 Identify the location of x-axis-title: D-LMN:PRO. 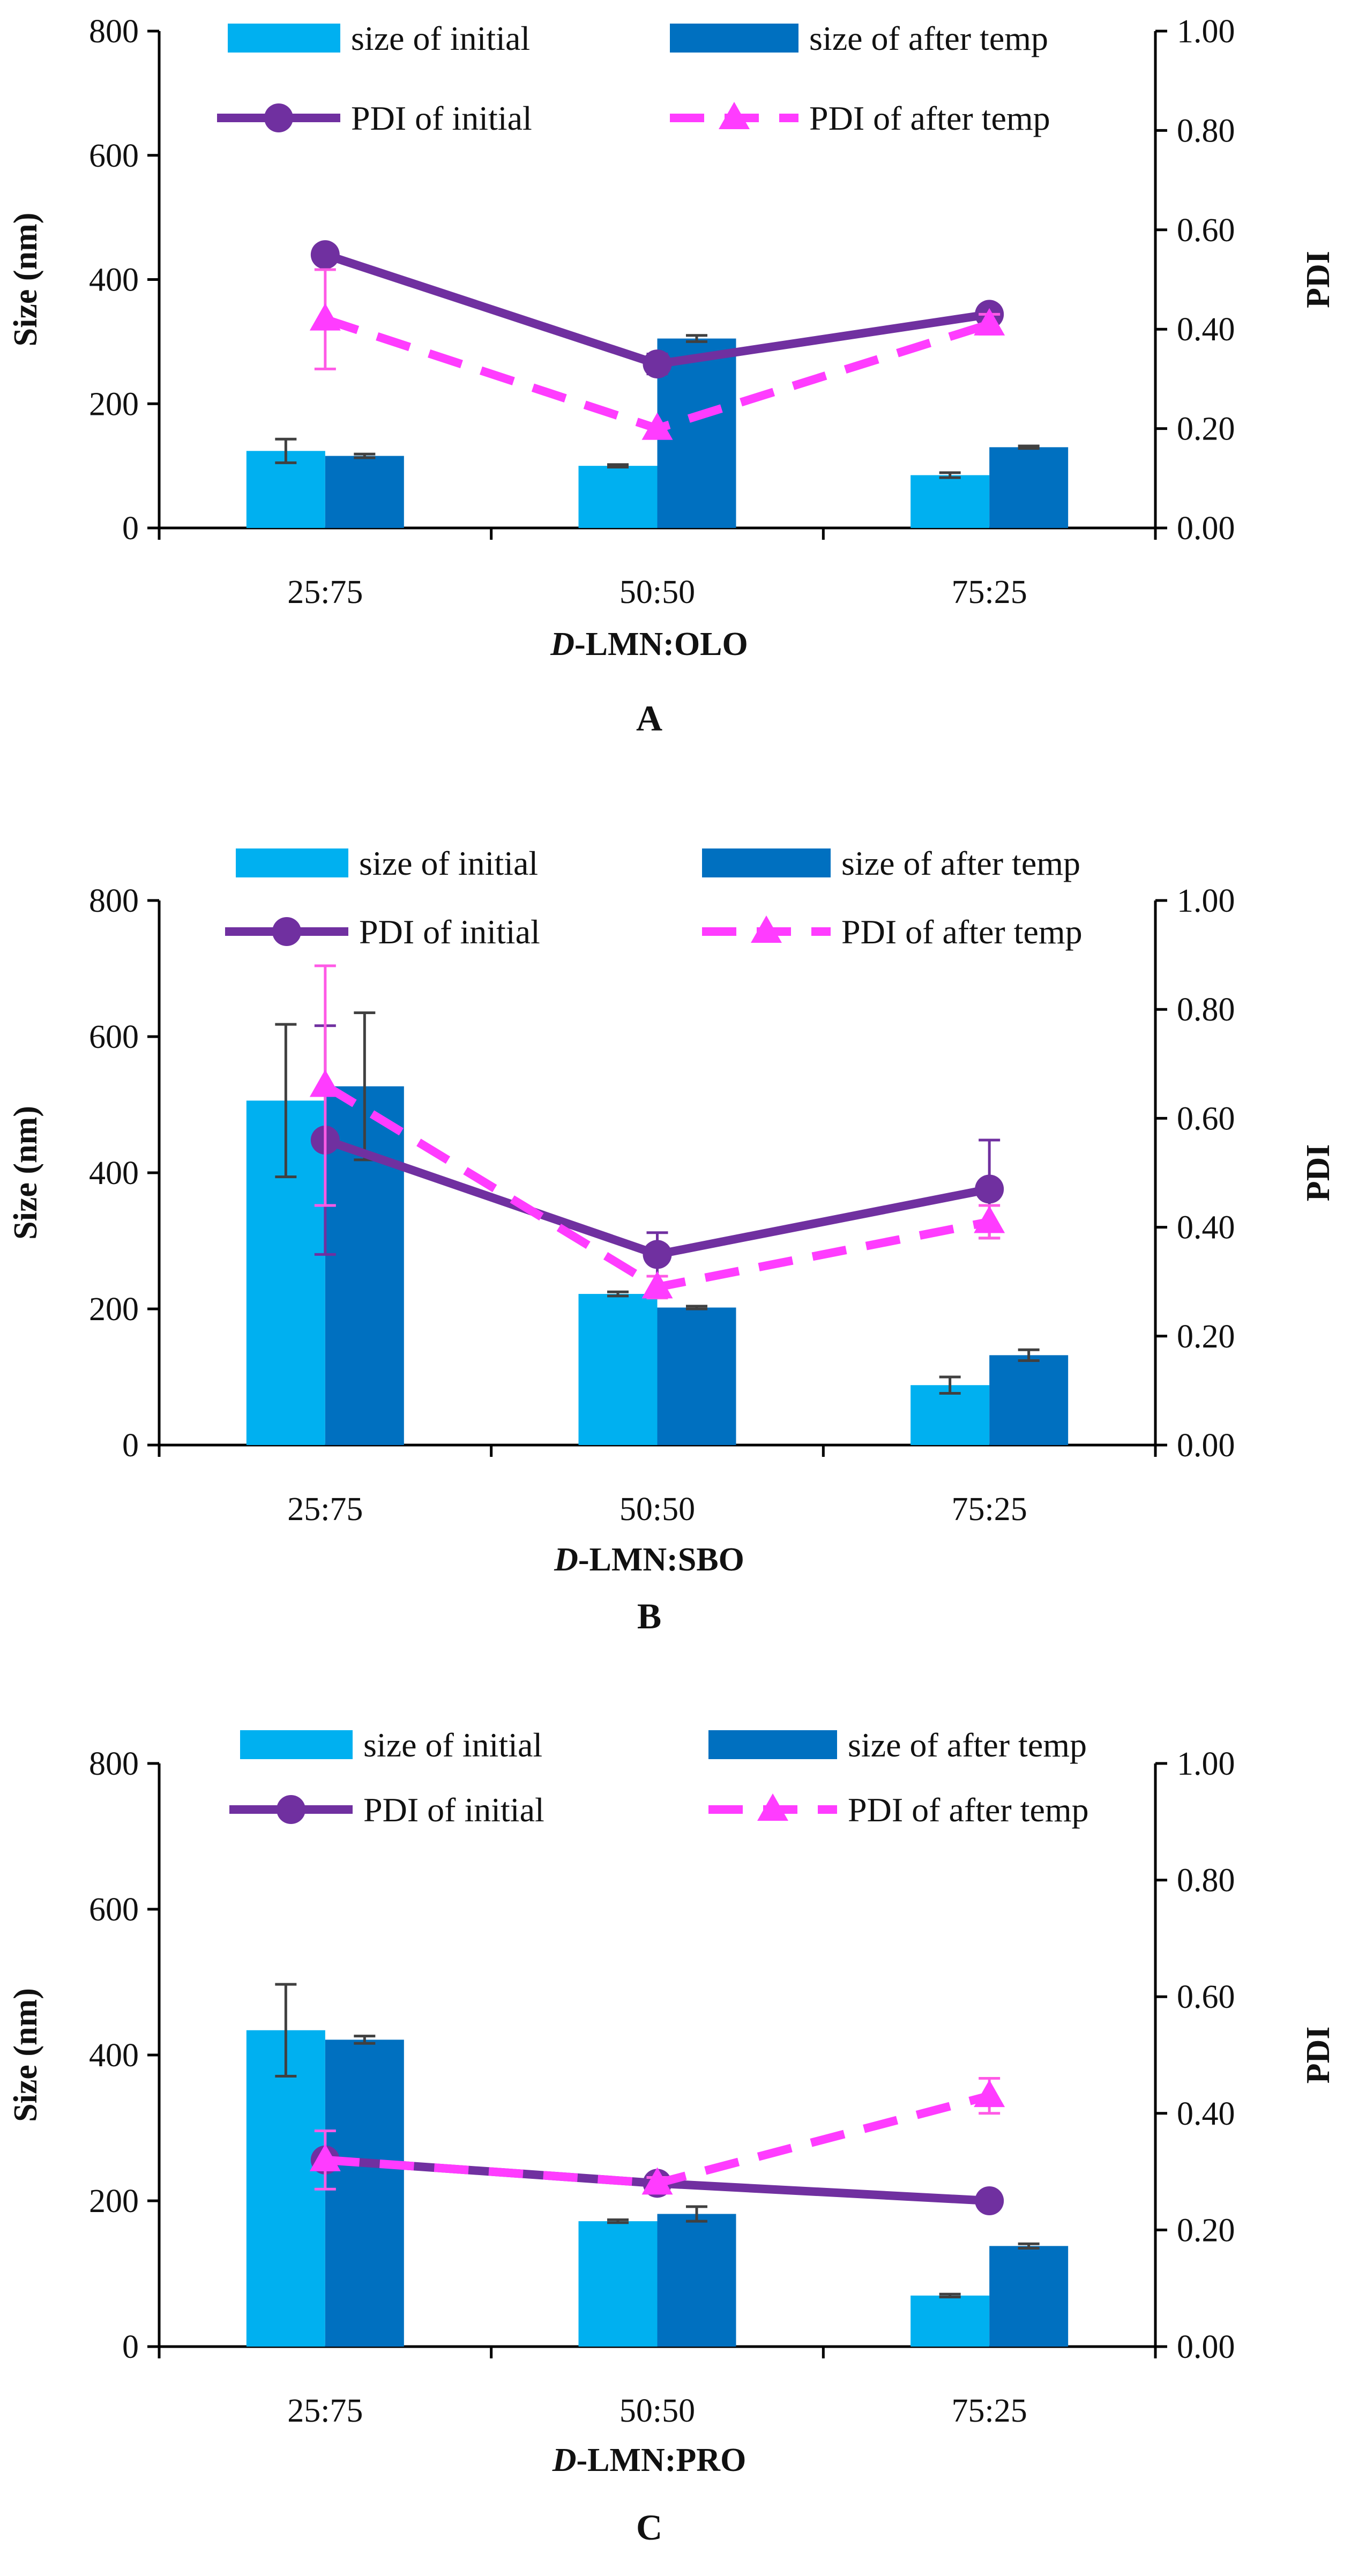
(649, 2460).